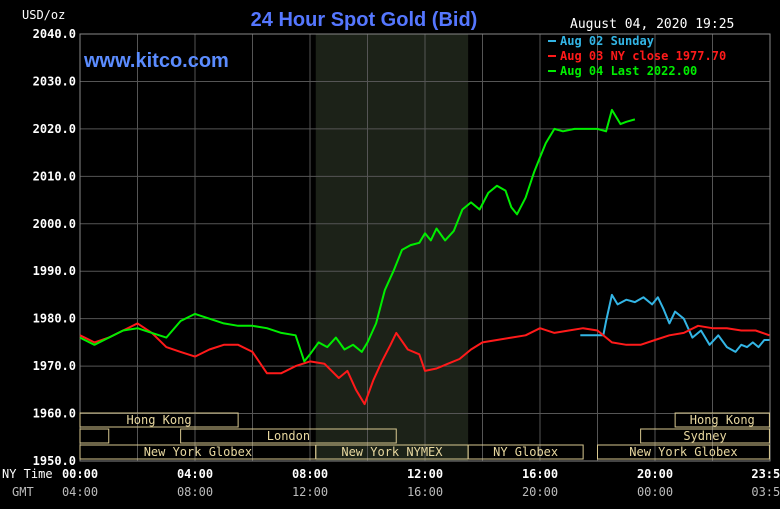  Describe the element at coordinates (540, 474) in the screenshot. I see `x-tick-label-ny: 16:00` at that location.